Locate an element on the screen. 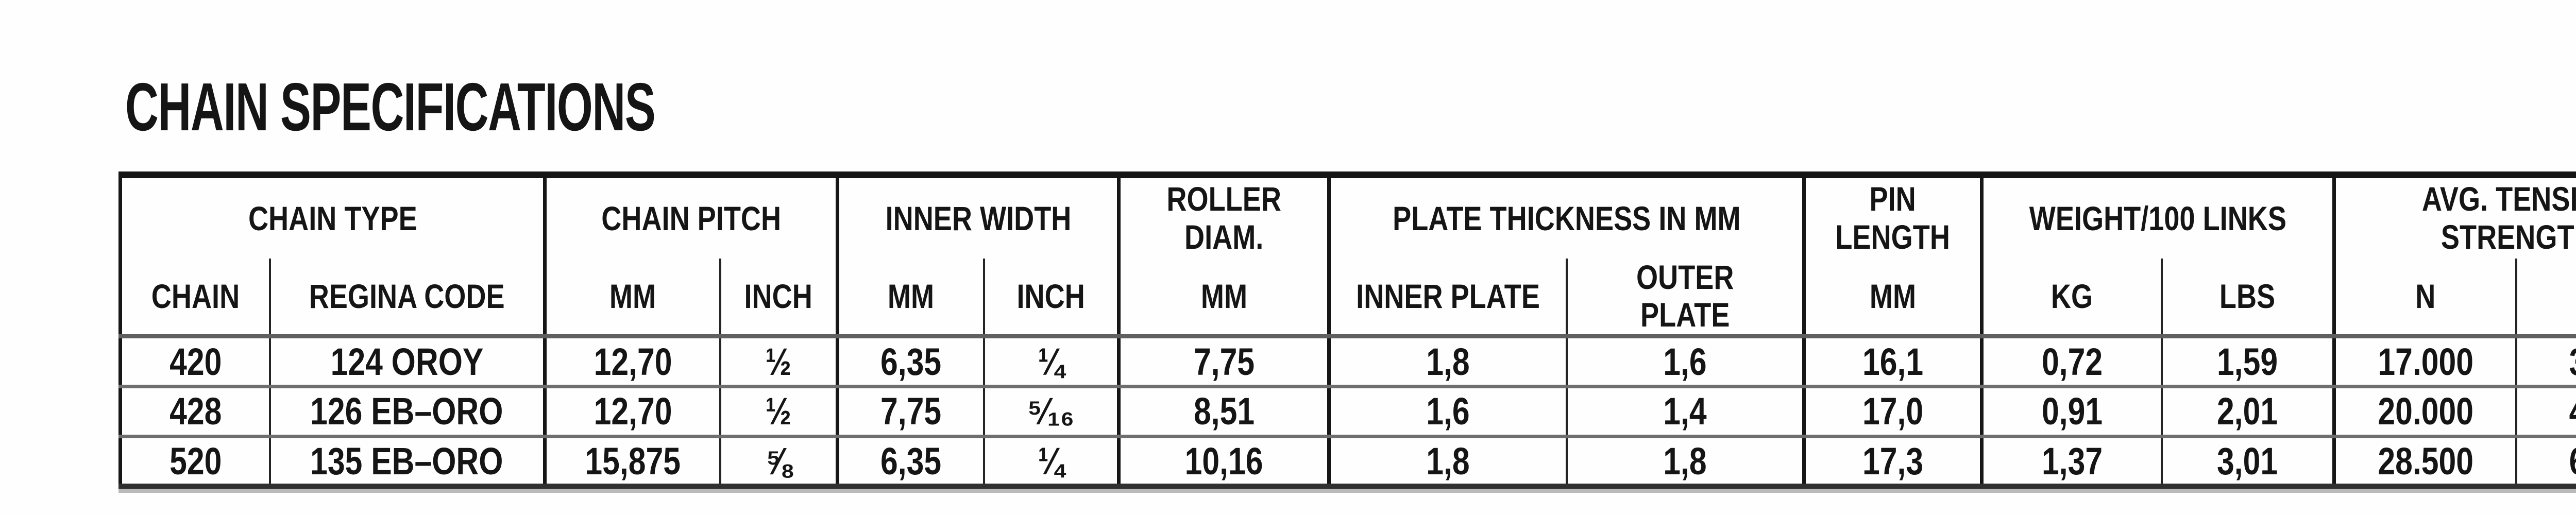  cell-value: ⅝ is located at coordinates (778, 461).